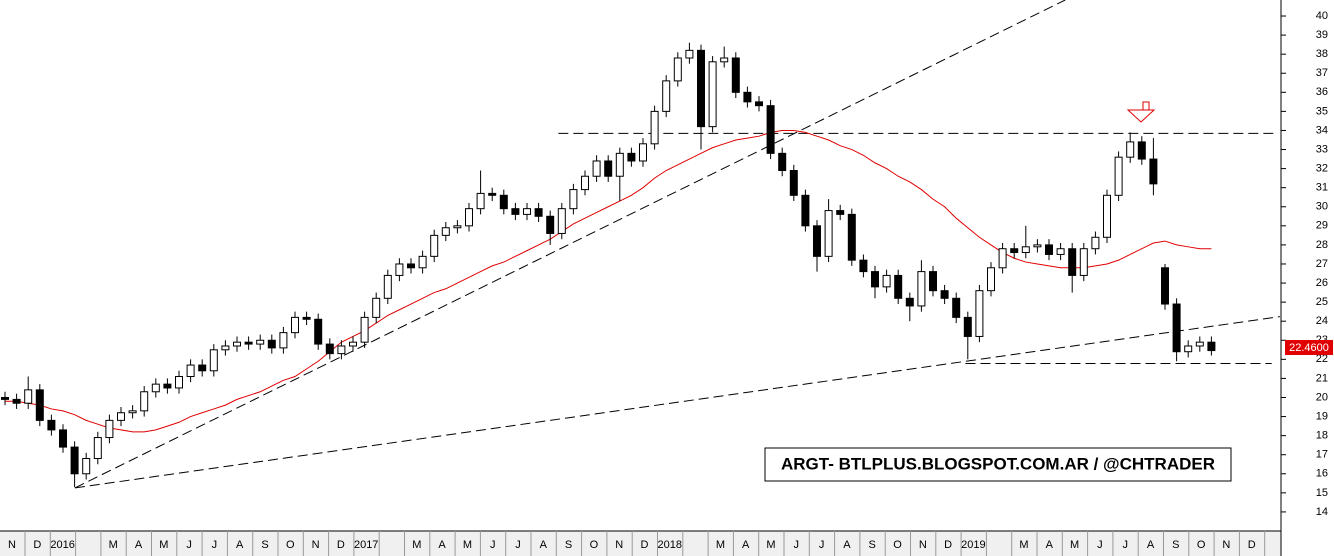 This screenshot has width=1334, height=556. I want to click on y-tick-label: 29, so click(1322, 226).